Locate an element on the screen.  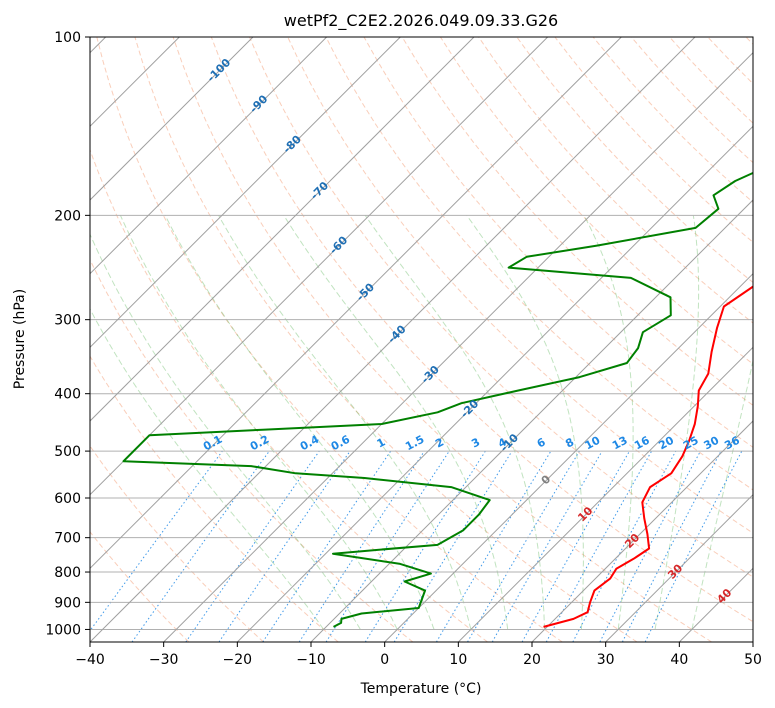
x-tick-label: 0 is located at coordinates (384, 660).